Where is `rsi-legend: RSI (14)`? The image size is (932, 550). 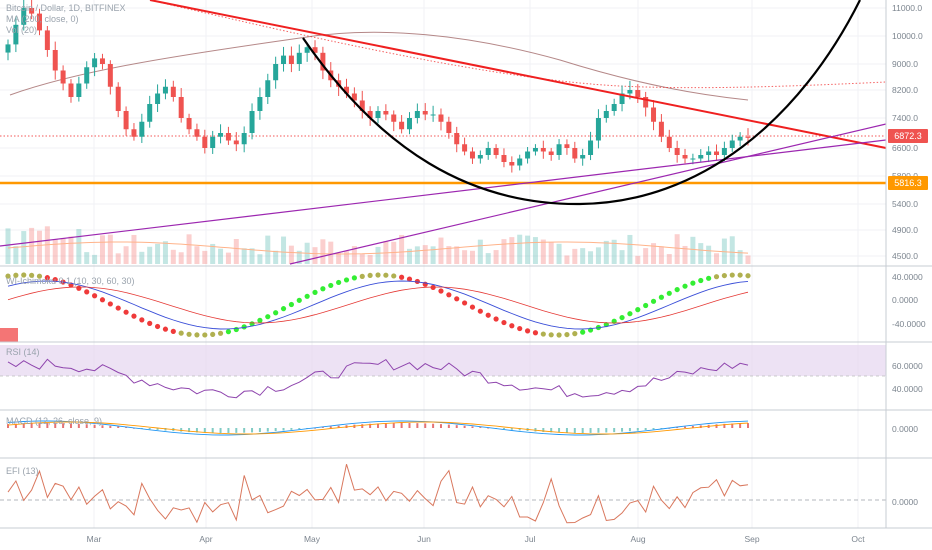
rsi-legend: RSI (14) is located at coordinates (23, 352).